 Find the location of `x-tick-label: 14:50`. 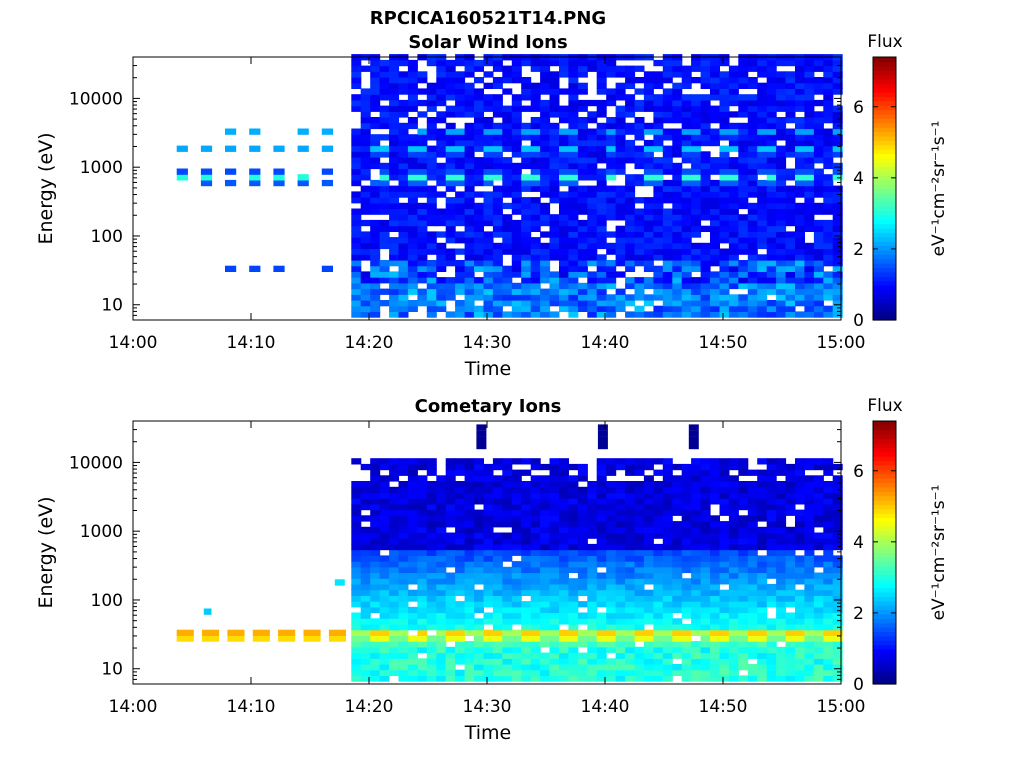

x-tick-label: 14:50 is located at coordinates (723, 343).